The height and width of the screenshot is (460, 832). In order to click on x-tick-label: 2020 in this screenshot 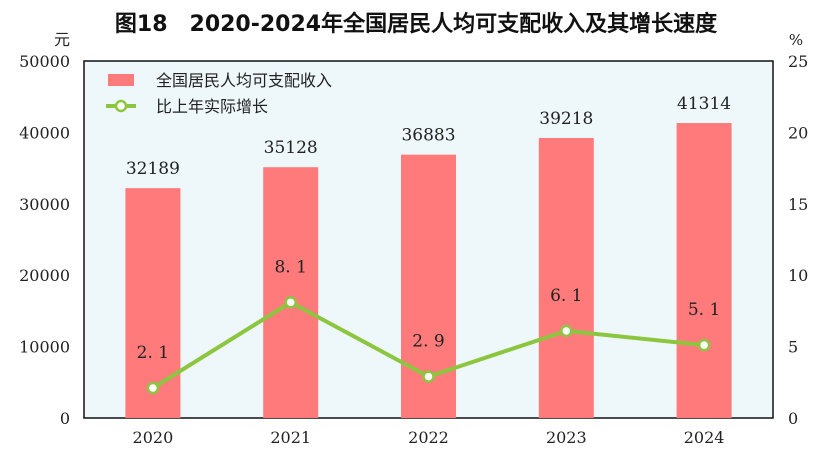, I will do `click(153, 437)`.